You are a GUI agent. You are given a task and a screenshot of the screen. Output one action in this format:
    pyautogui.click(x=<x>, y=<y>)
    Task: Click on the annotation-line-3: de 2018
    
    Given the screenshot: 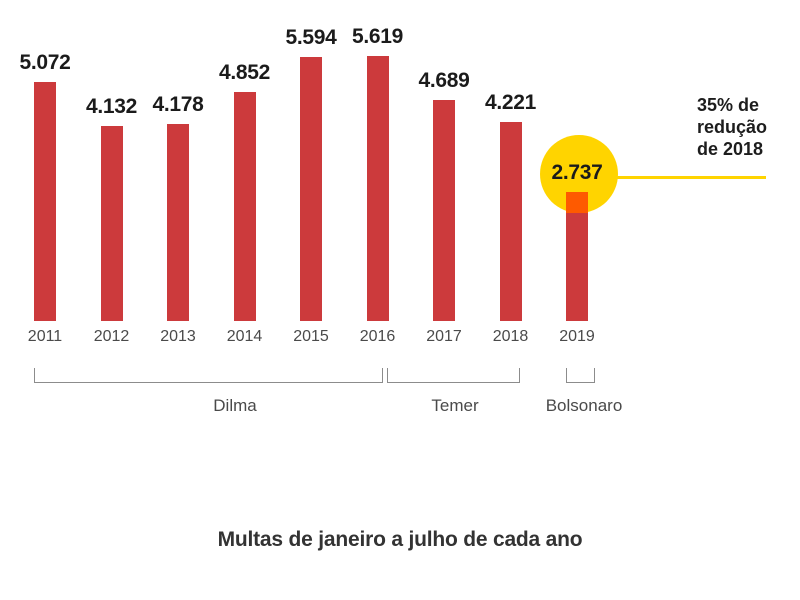 What is the action you would take?
    pyautogui.click(x=730, y=149)
    